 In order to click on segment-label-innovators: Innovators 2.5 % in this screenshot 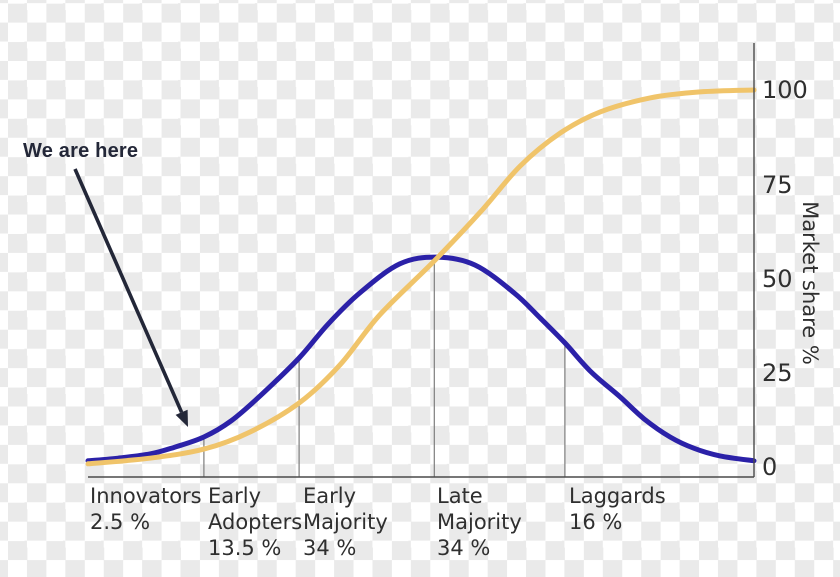, I will do `click(146, 509)`.